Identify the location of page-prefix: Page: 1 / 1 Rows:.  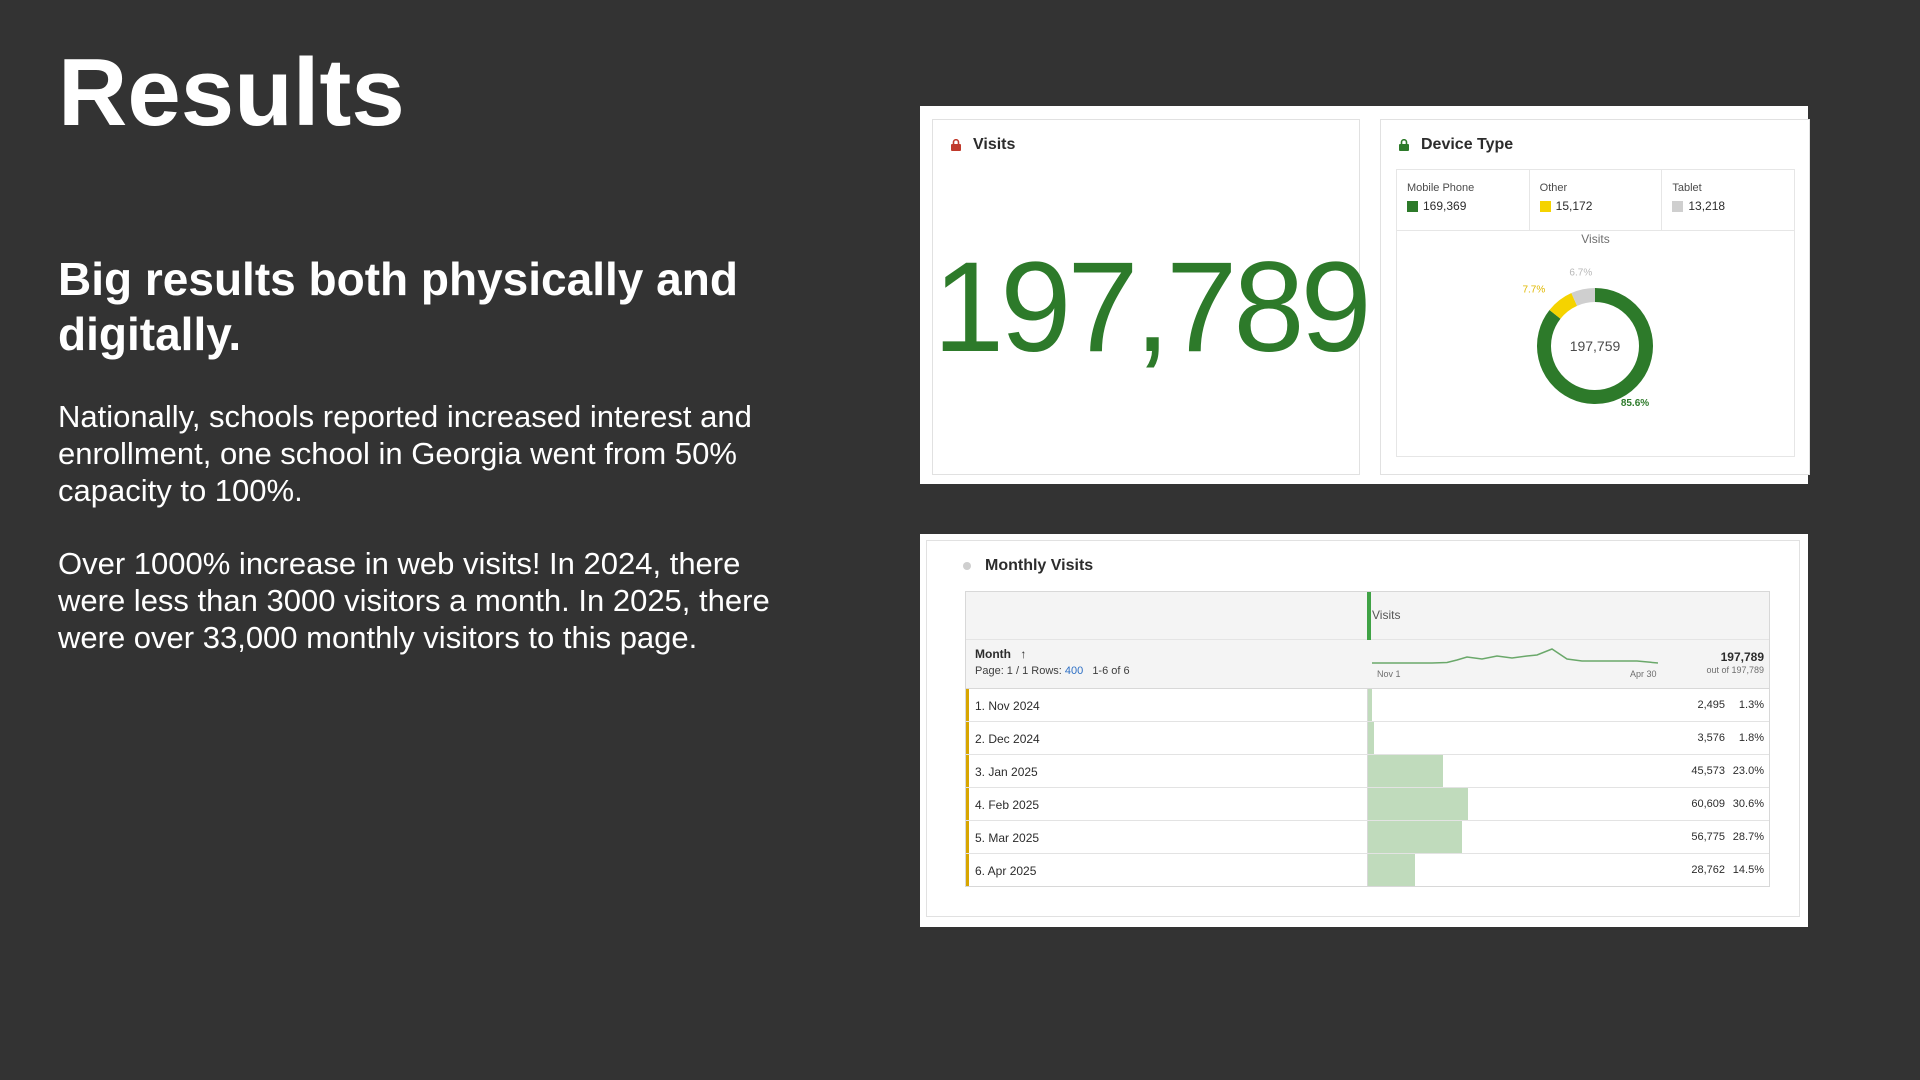
(1018, 671).